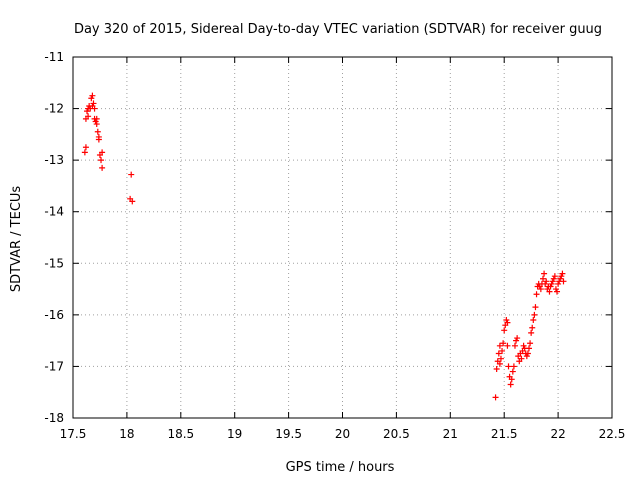 The height and width of the screenshot is (480, 640). What do you see at coordinates (504, 434) in the screenshot?
I see `x-tick-label: 21.5` at bounding box center [504, 434].